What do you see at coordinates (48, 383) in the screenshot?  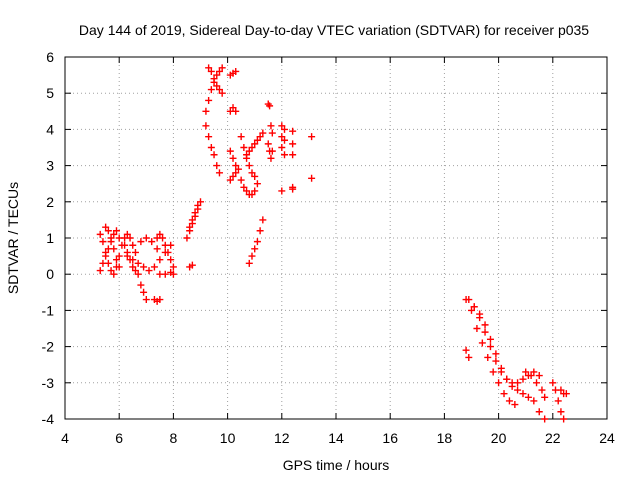 I see `y-tick-label: -3` at bounding box center [48, 383].